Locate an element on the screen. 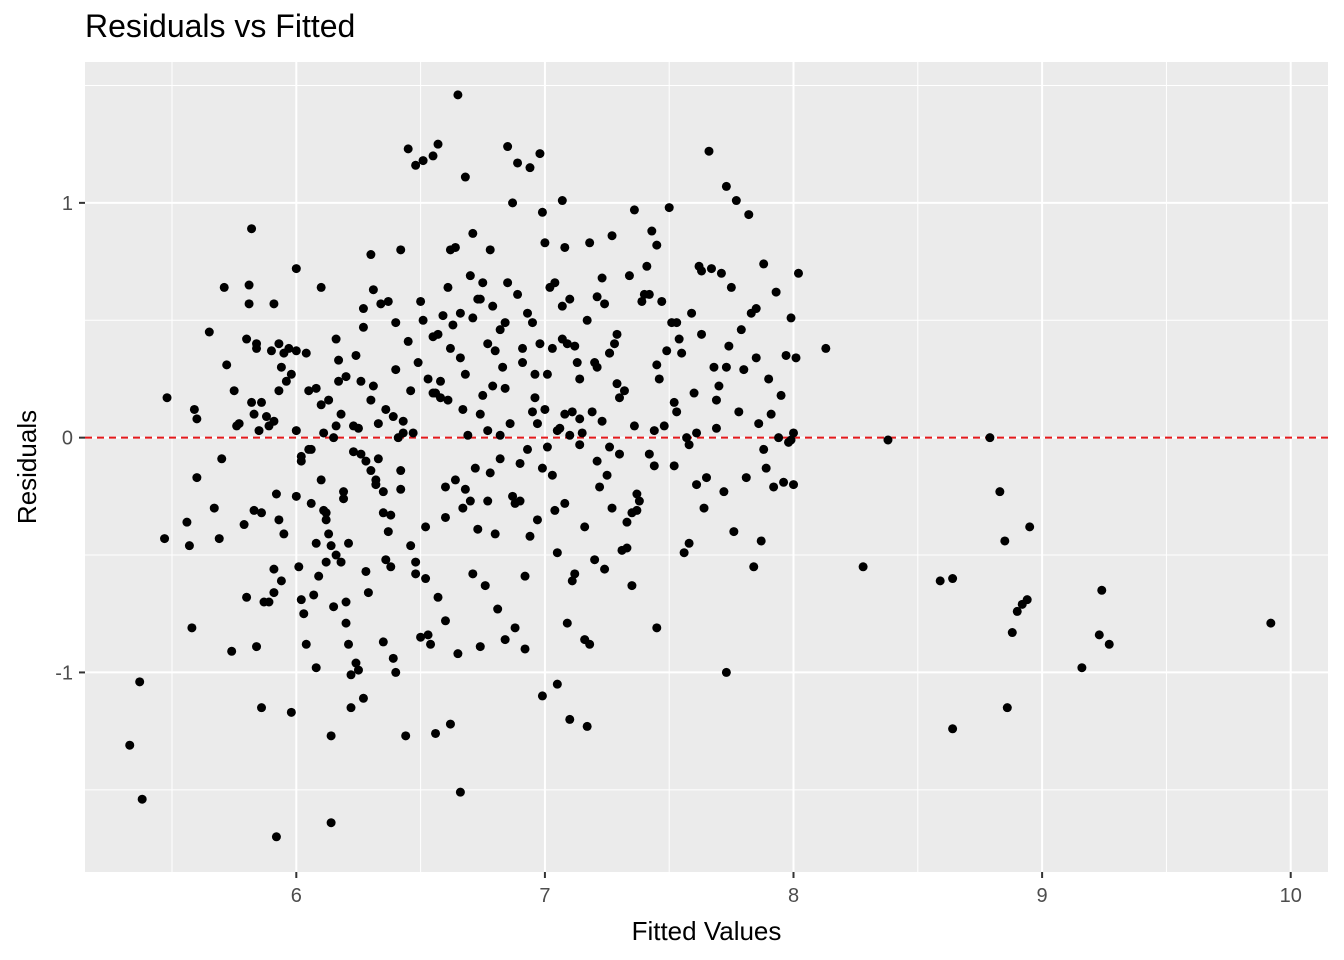 This screenshot has width=1344, height=960. x-tick-label: 10 is located at coordinates (1291, 896).